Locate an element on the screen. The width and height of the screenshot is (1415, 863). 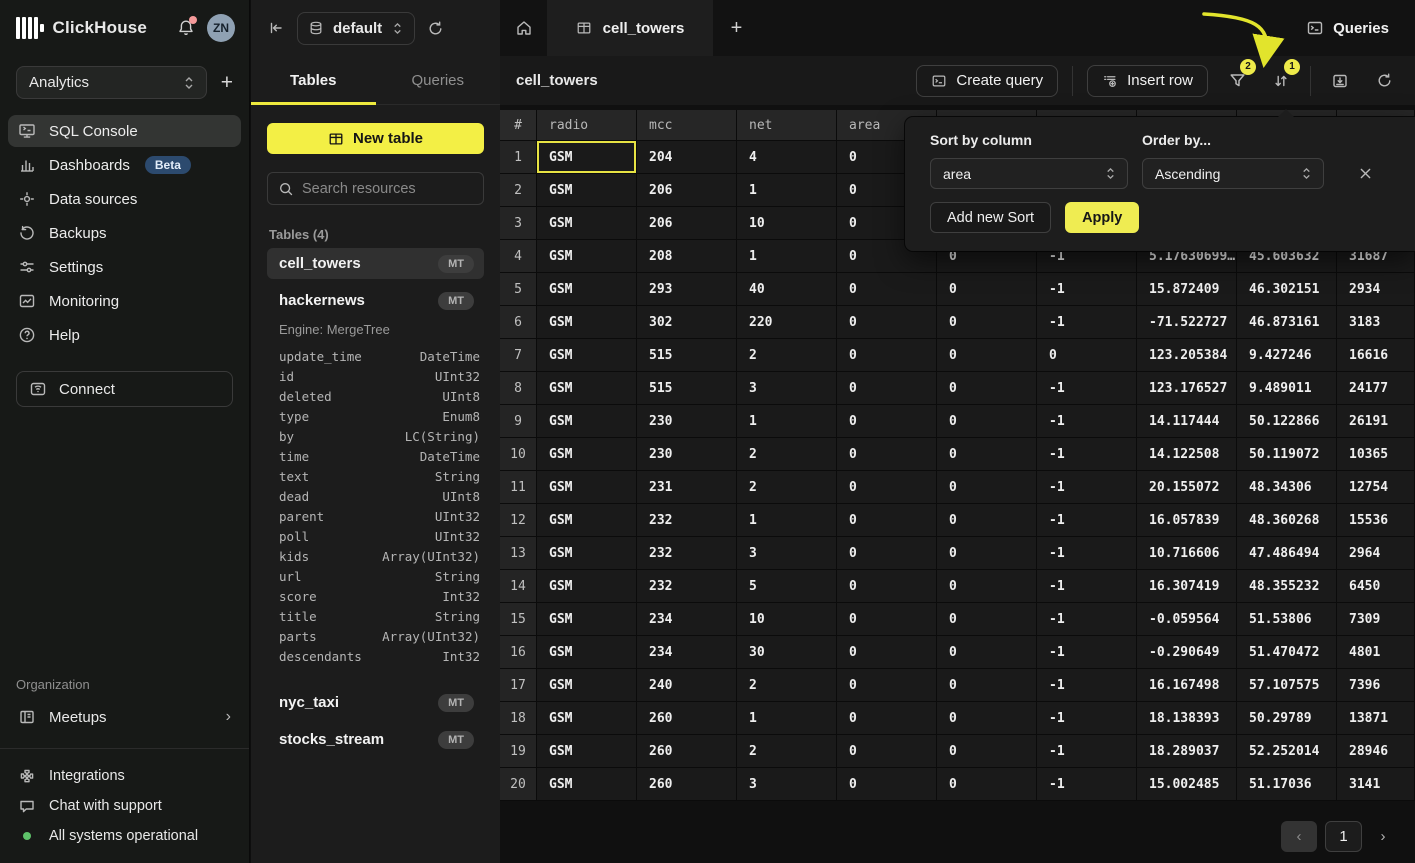
data-cell: 220 is located at coordinates (787, 322).